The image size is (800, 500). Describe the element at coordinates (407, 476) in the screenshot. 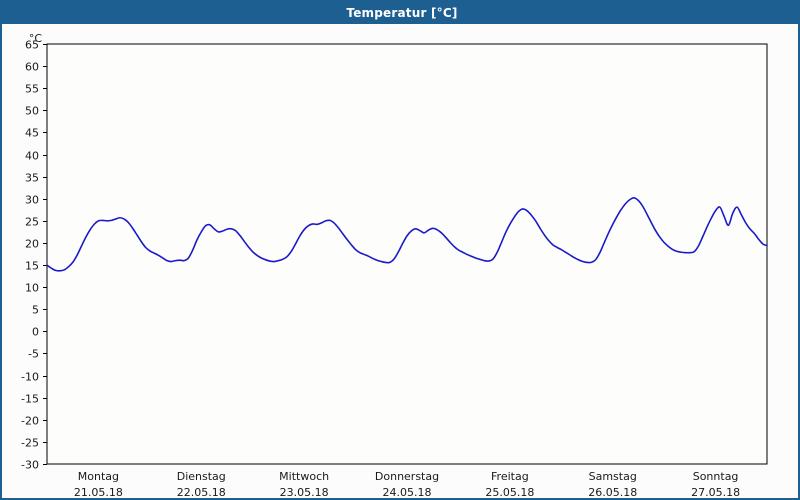

I see `x-axis-day-donnerstag: Donnerstag` at that location.